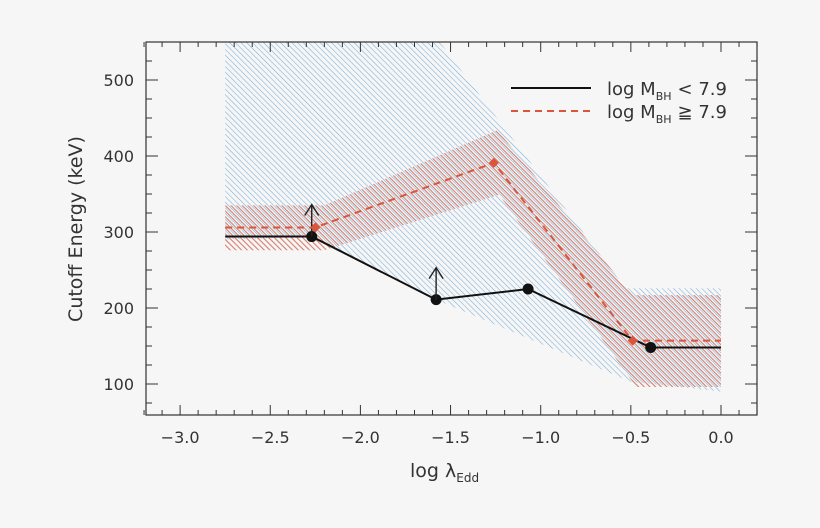 The width and height of the screenshot is (820, 528). What do you see at coordinates (467, 478) in the screenshot?
I see `x-axis-title-sub: Edd` at bounding box center [467, 478].